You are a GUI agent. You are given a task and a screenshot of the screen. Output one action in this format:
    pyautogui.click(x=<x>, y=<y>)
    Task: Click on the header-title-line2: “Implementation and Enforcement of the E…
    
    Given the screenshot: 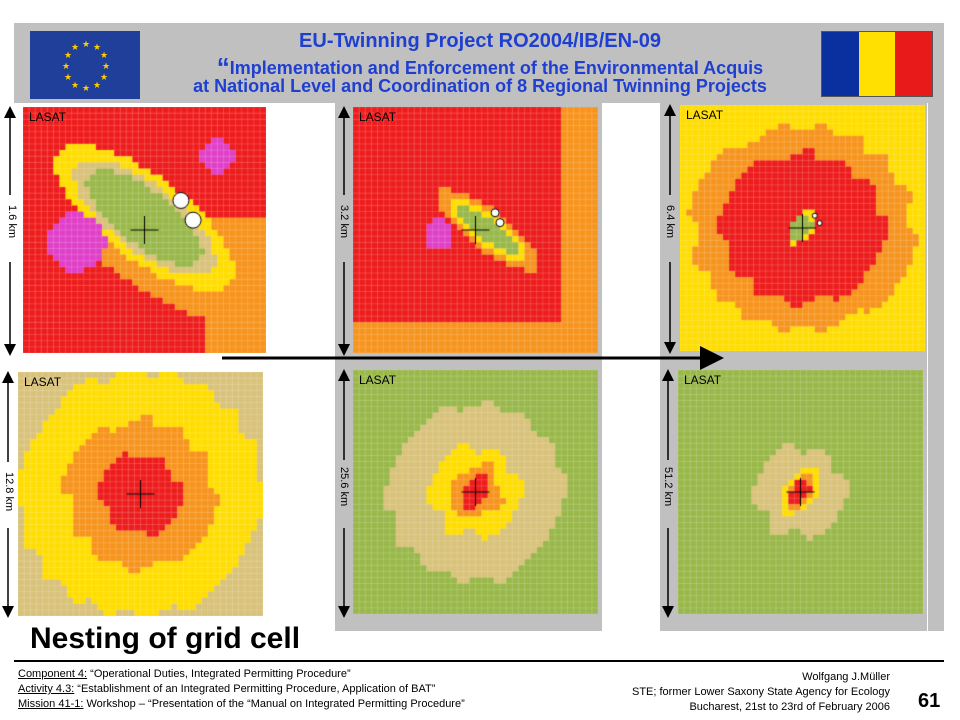 What is the action you would take?
    pyautogui.click(x=490, y=67)
    